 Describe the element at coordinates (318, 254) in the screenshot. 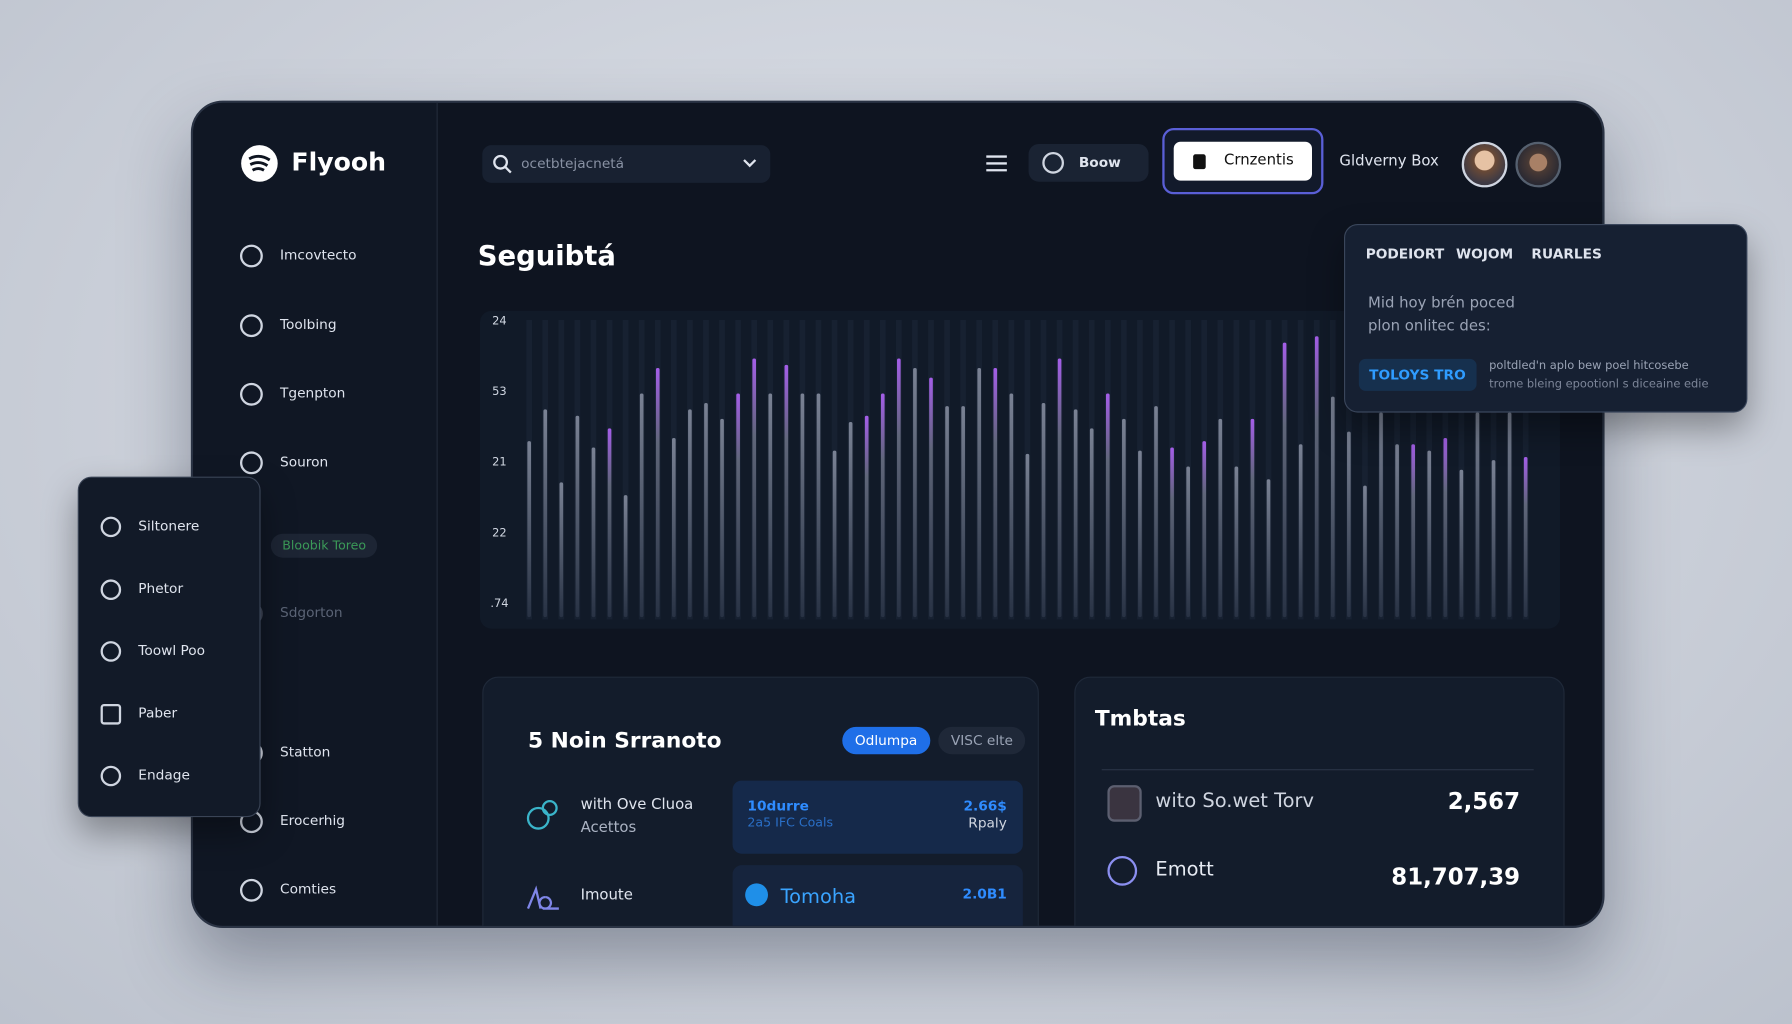

I see `sidebar-item: Imcovtecto` at that location.